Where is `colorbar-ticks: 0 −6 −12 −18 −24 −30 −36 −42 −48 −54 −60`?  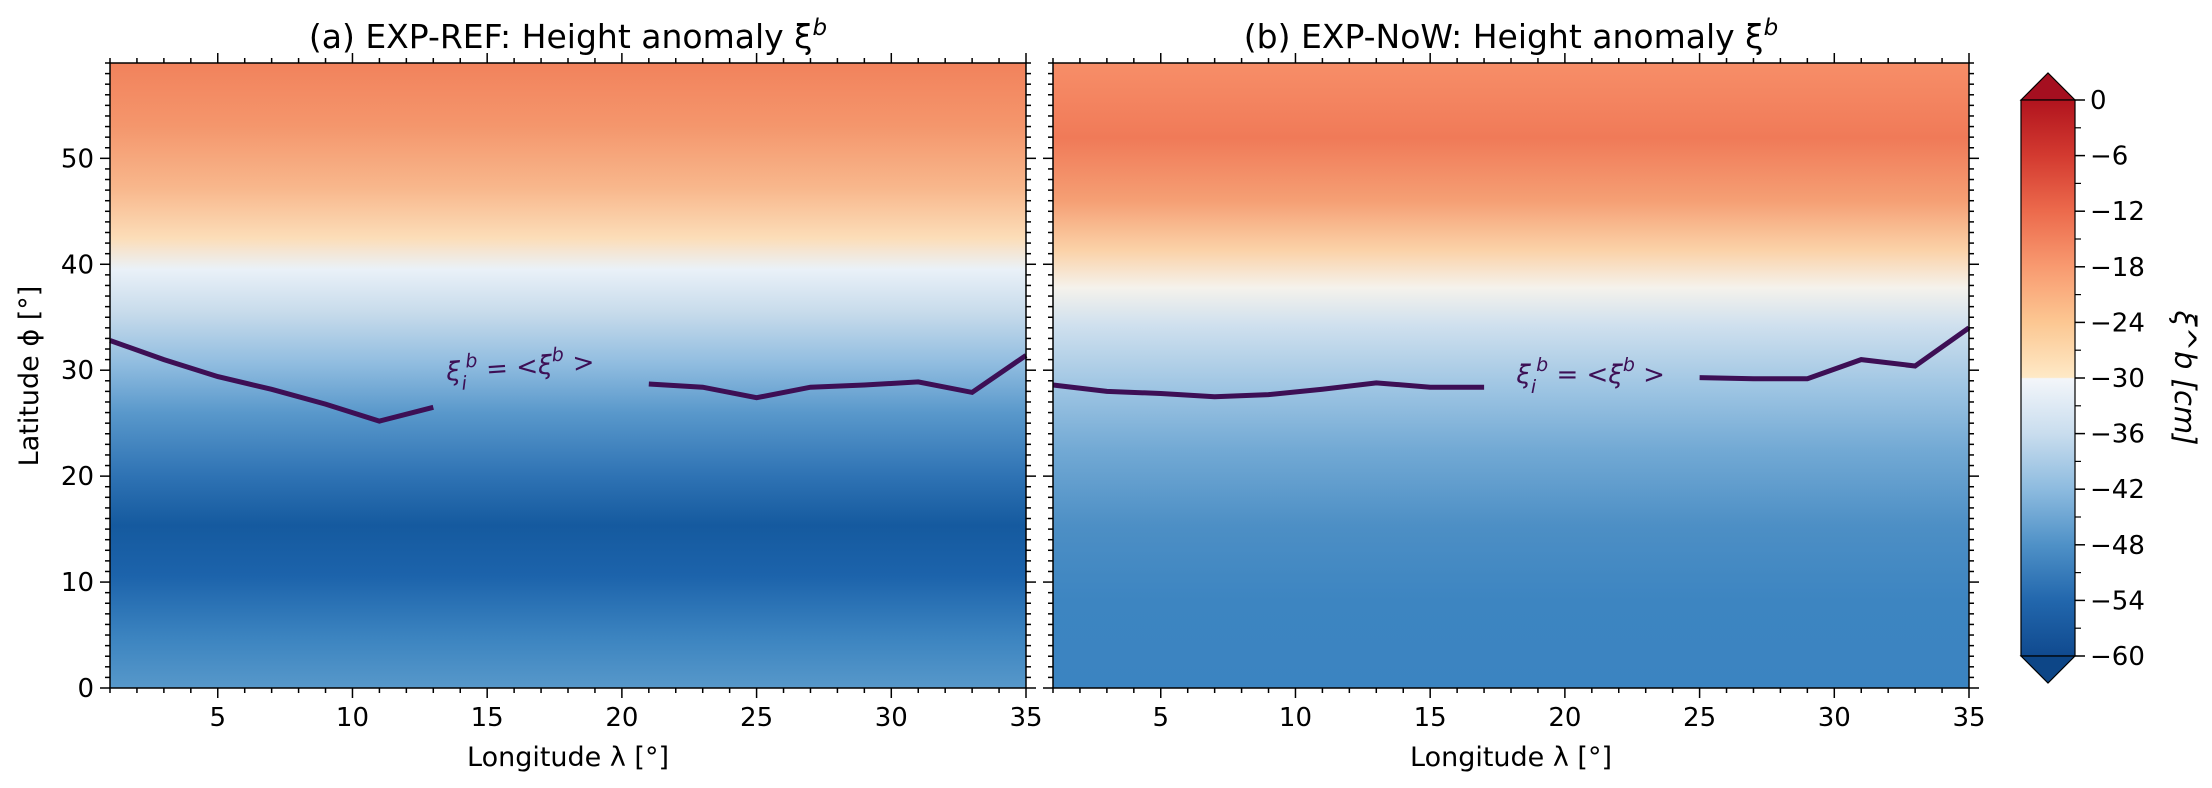
colorbar-ticks: 0 −6 −12 −18 −24 −30 −36 −42 −48 −54 −60 is located at coordinates (2110, 379).